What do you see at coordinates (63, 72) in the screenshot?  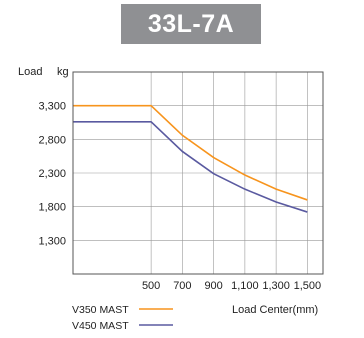 I see `y-axis-unit: kg` at bounding box center [63, 72].